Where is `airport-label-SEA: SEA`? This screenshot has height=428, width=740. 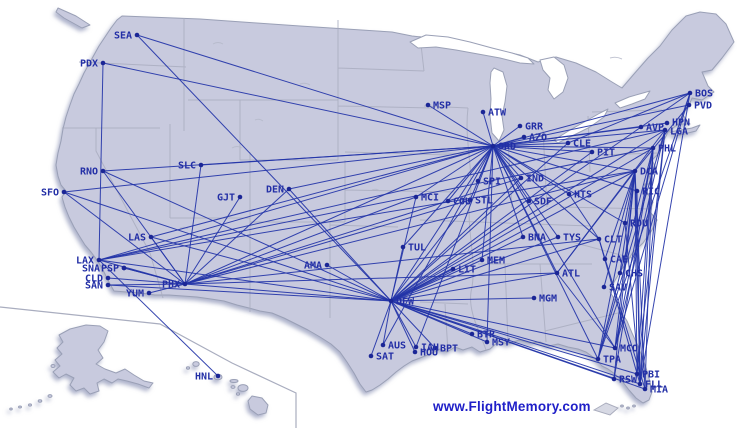
airport-label-SEA: SEA is located at coordinates (123, 36).